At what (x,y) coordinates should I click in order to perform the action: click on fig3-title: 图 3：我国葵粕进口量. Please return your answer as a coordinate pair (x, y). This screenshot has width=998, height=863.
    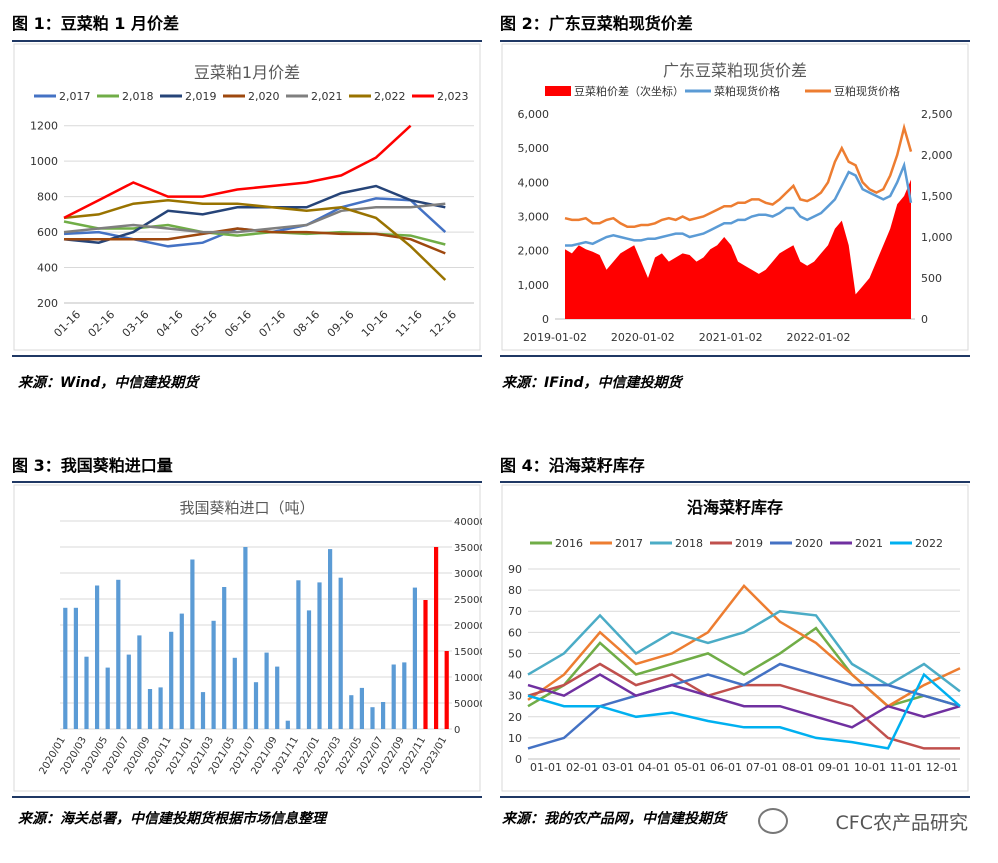
    Looking at the image, I should click on (92, 465).